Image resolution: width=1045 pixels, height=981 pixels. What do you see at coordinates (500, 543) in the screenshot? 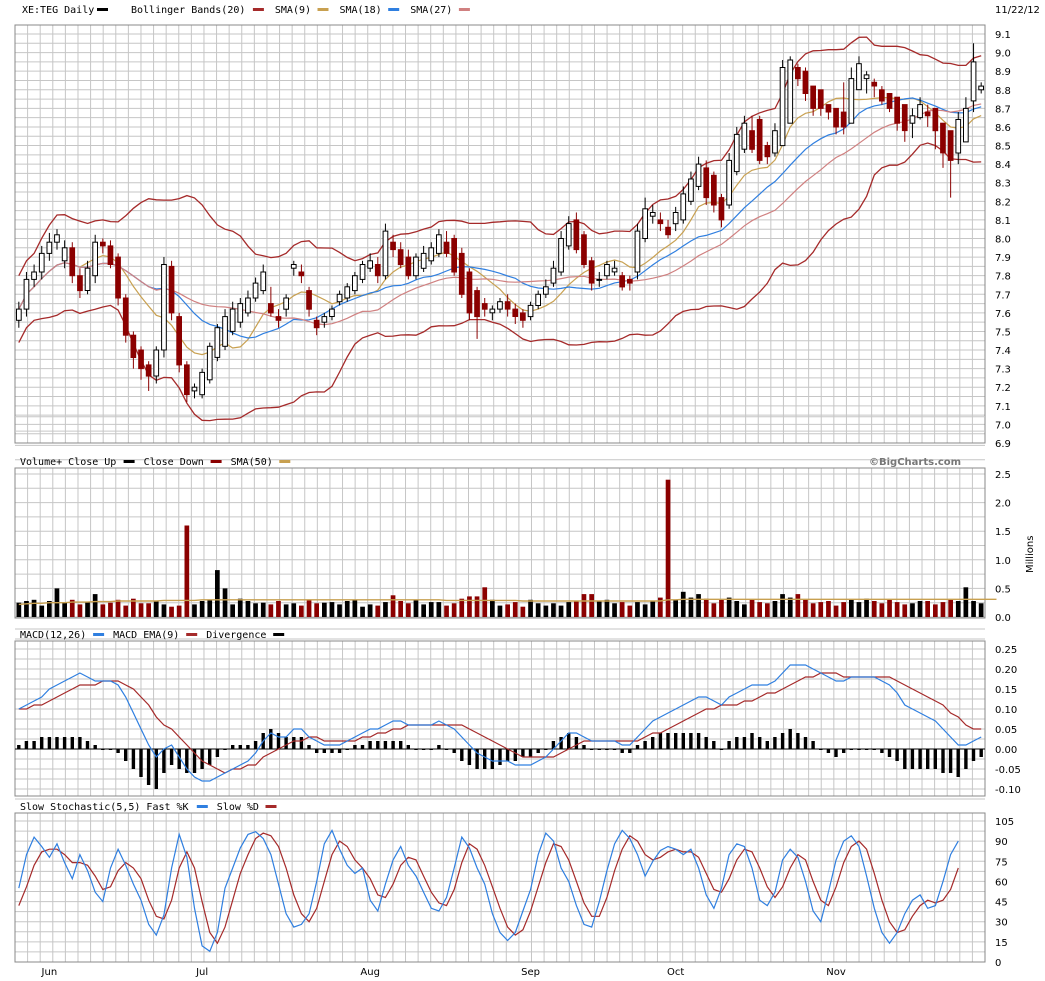
I see `volume-panel-background` at bounding box center [500, 543].